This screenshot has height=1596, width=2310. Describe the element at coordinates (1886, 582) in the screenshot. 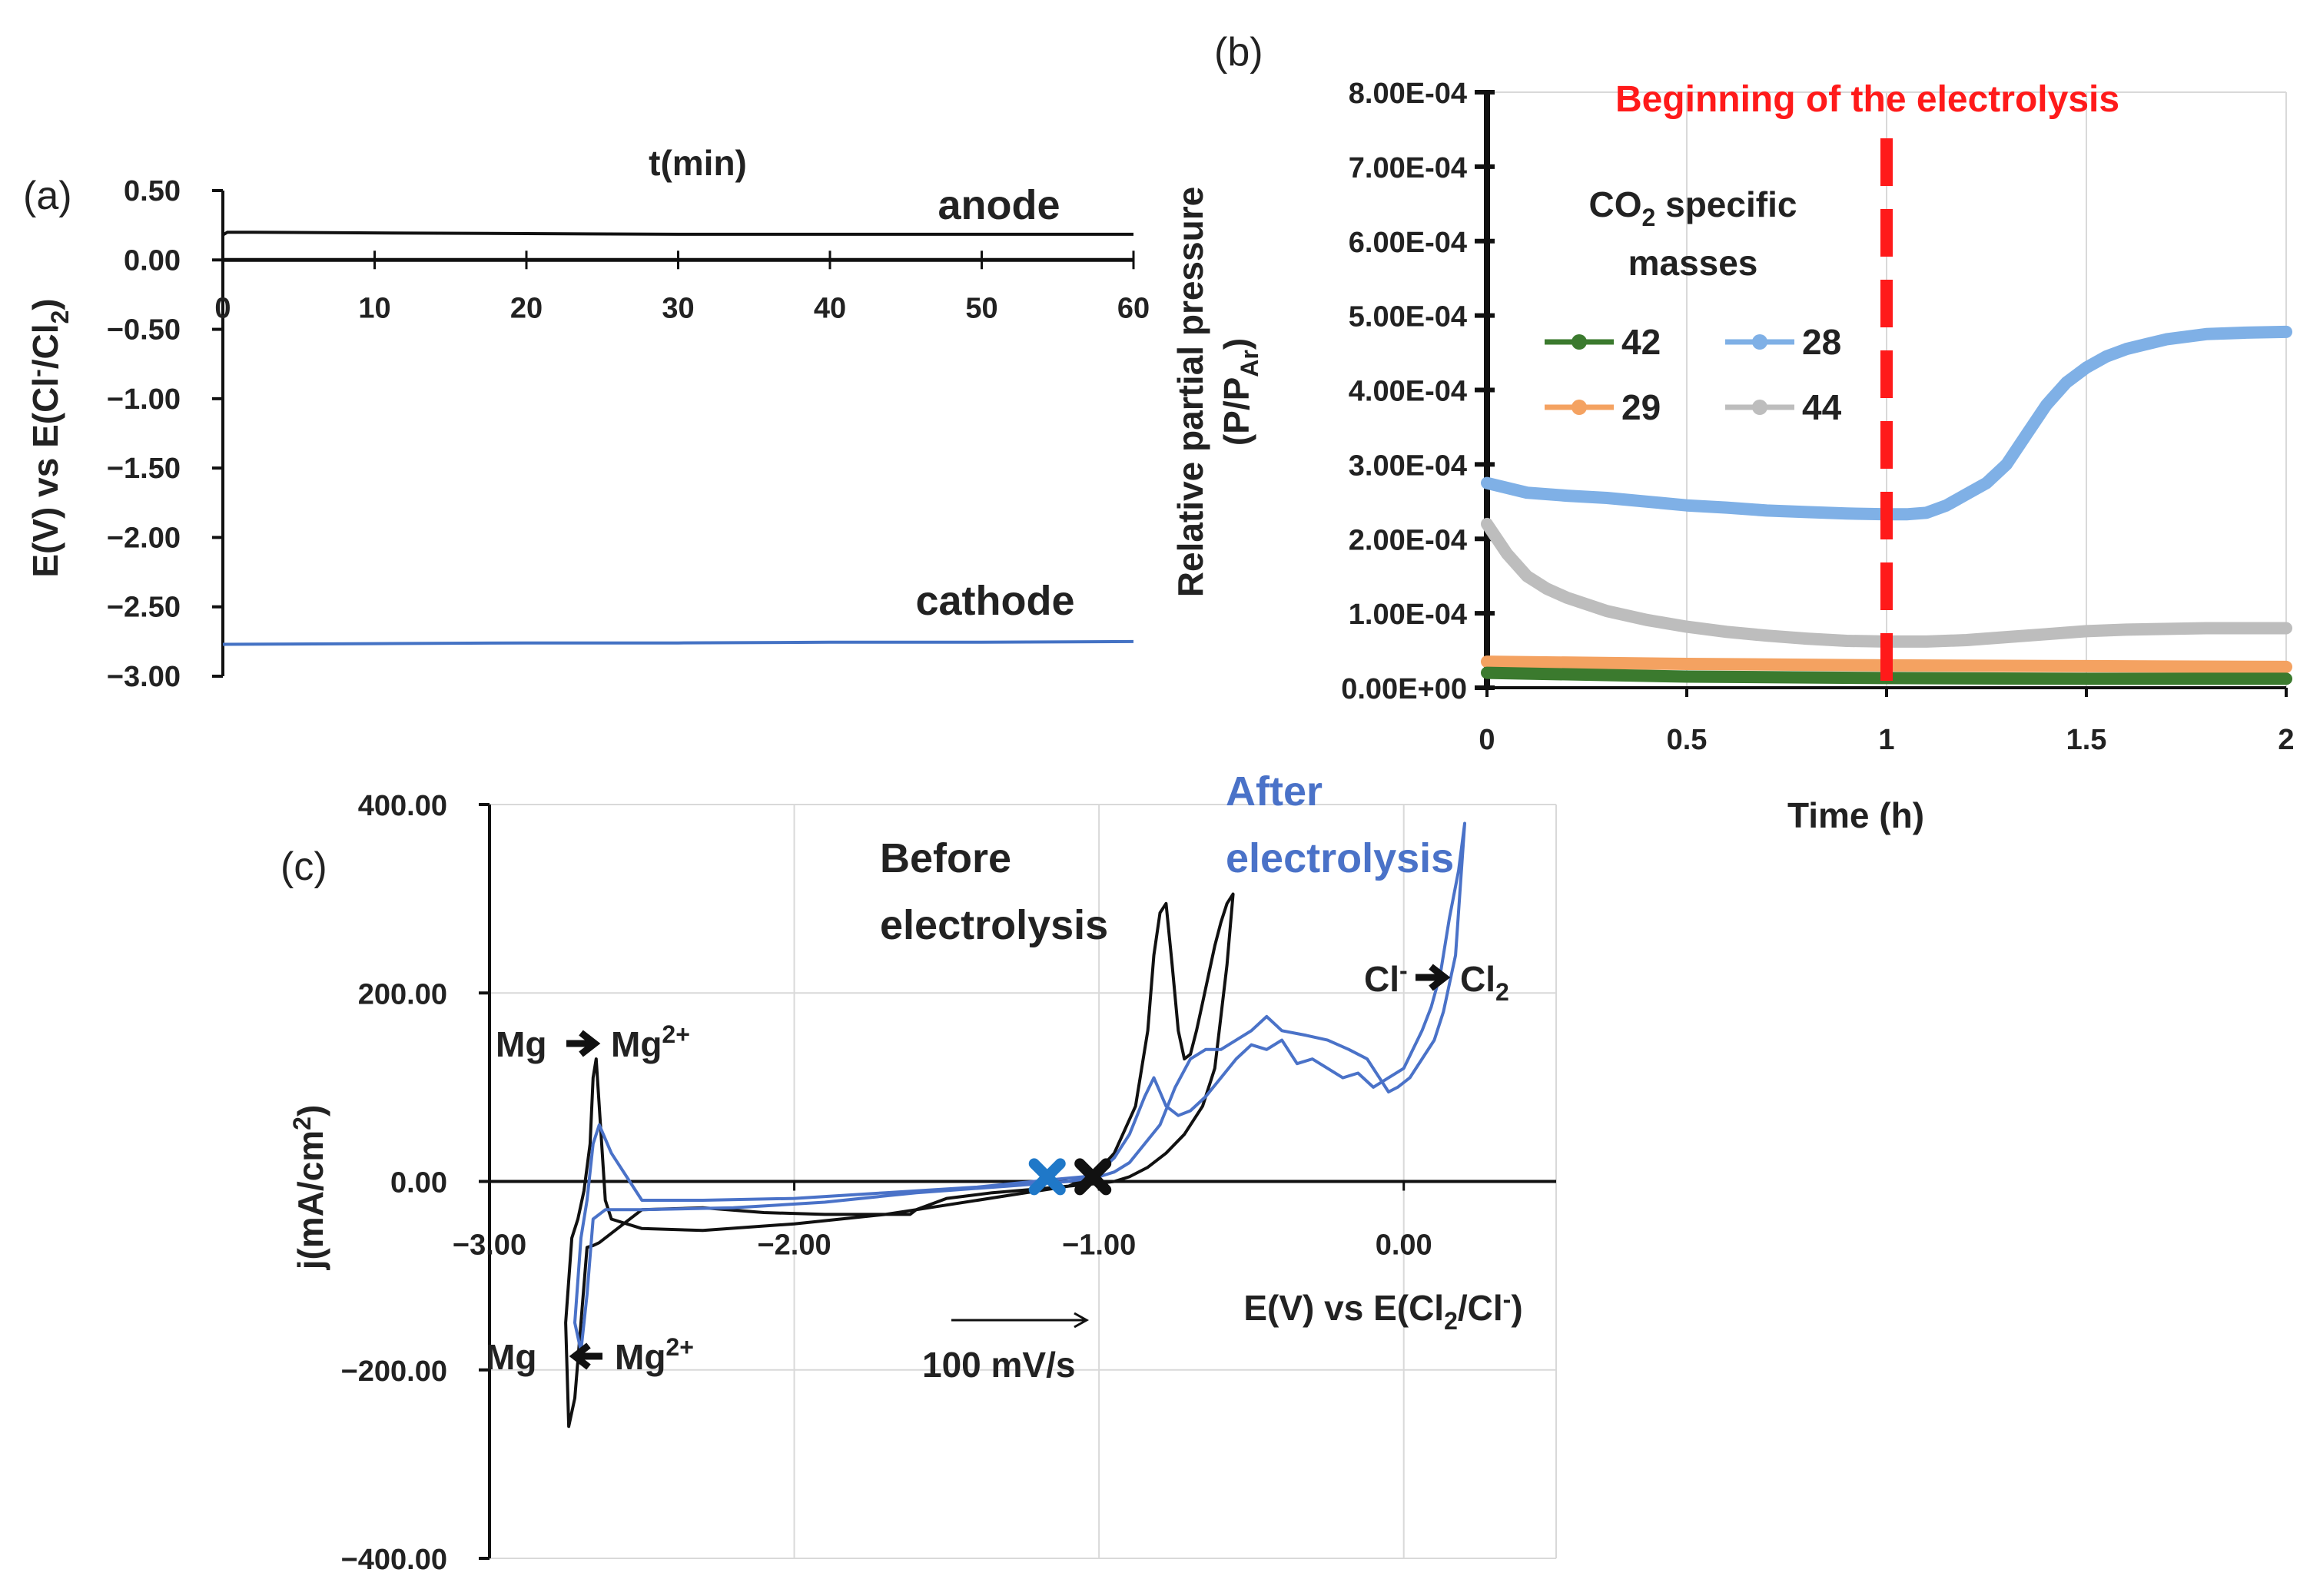

I see `mass-44-line` at that location.